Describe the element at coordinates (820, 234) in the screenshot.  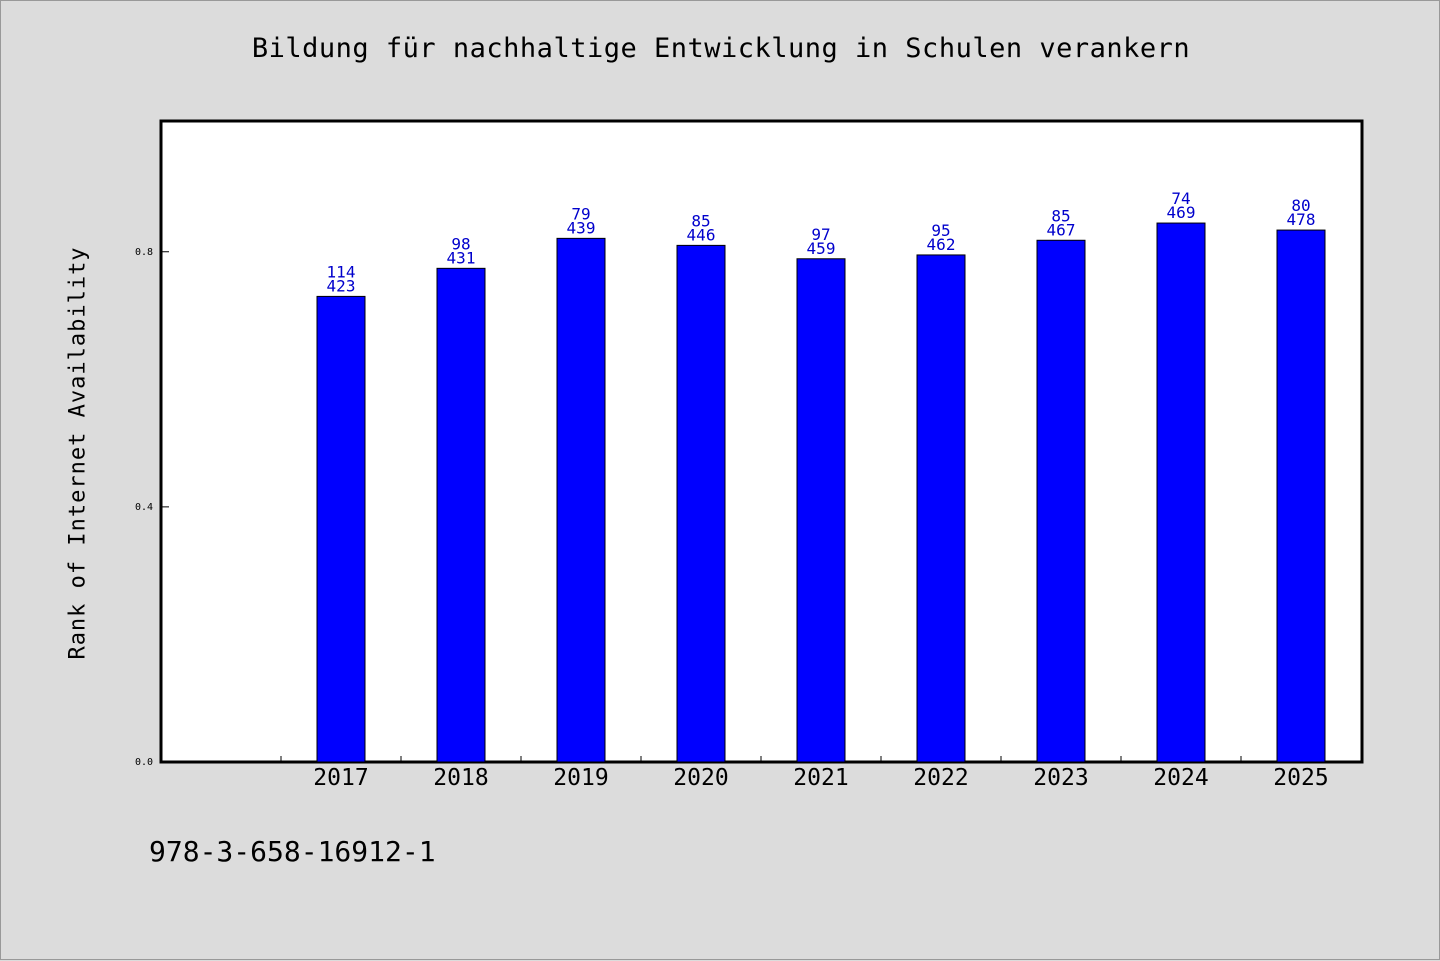
I see `bar-label-top-2021: 97` at that location.